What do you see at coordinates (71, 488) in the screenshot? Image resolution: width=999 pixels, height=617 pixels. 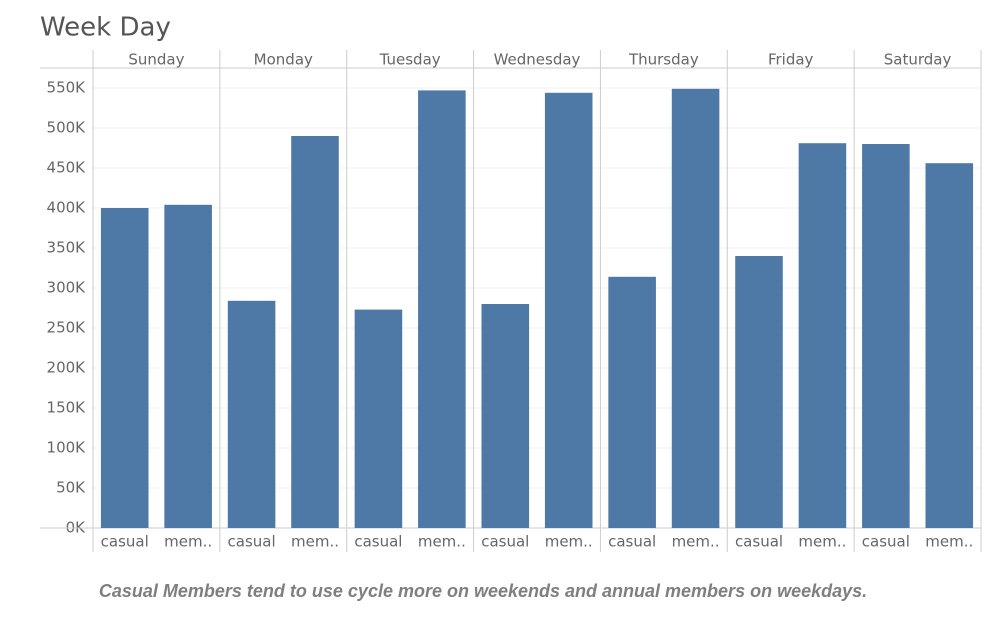 I see `y-tick-label: 50K` at bounding box center [71, 488].